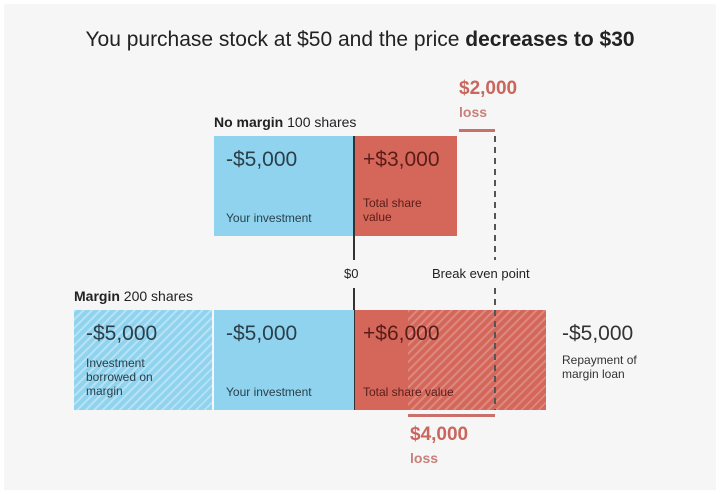 The height and width of the screenshot is (494, 720). What do you see at coordinates (262, 333) in the screenshot?
I see `margin-investment-amount: -$5,000` at bounding box center [262, 333].